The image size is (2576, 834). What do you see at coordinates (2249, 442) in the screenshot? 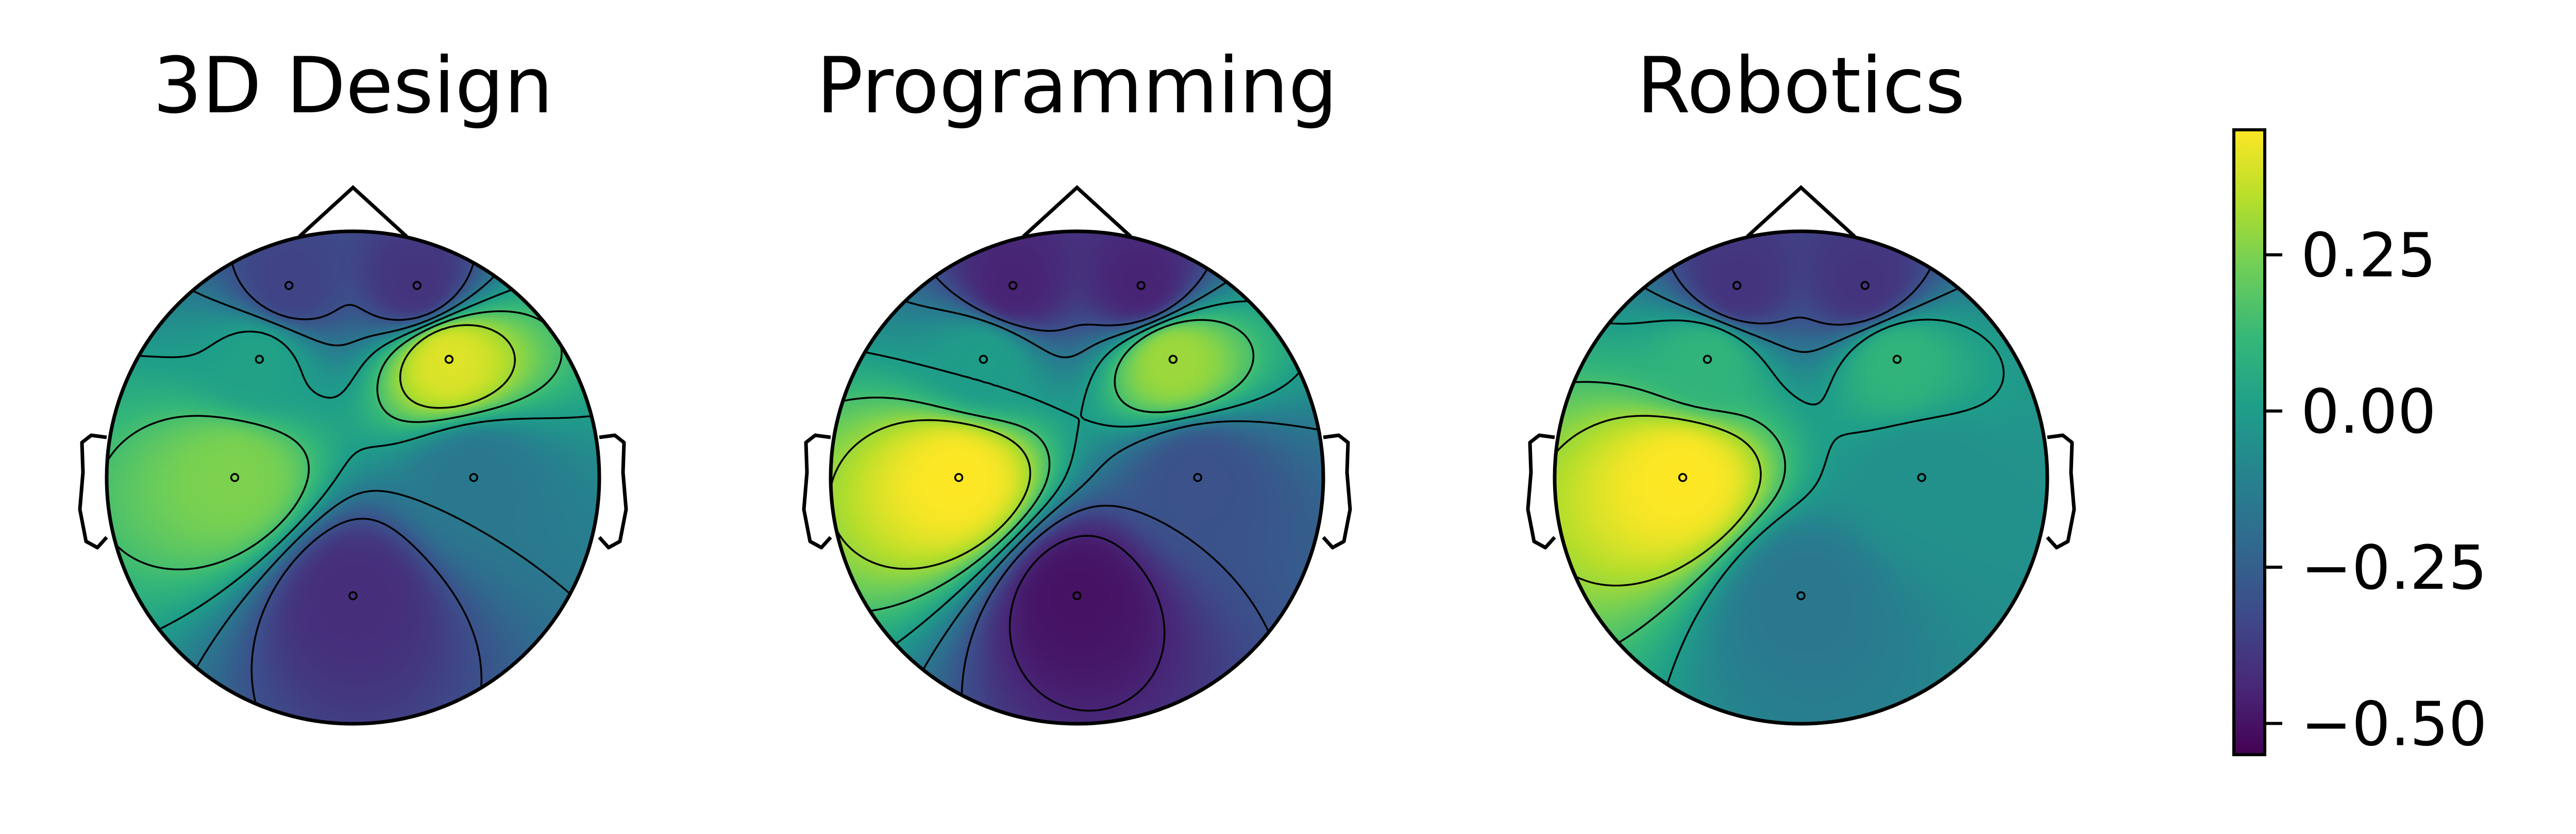
I see `colorbar-gradient` at bounding box center [2249, 442].